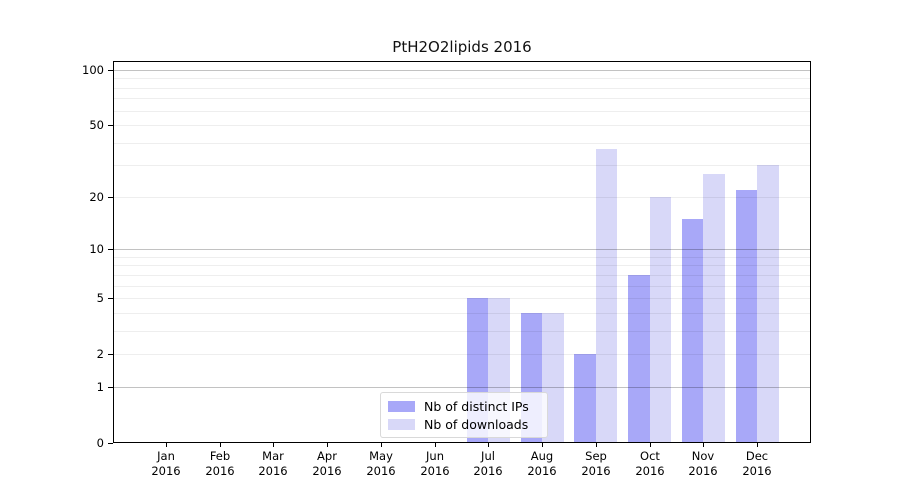 The image size is (900, 500). Describe the element at coordinates (435, 456) in the screenshot. I see `x-tick-month: Jun` at that location.